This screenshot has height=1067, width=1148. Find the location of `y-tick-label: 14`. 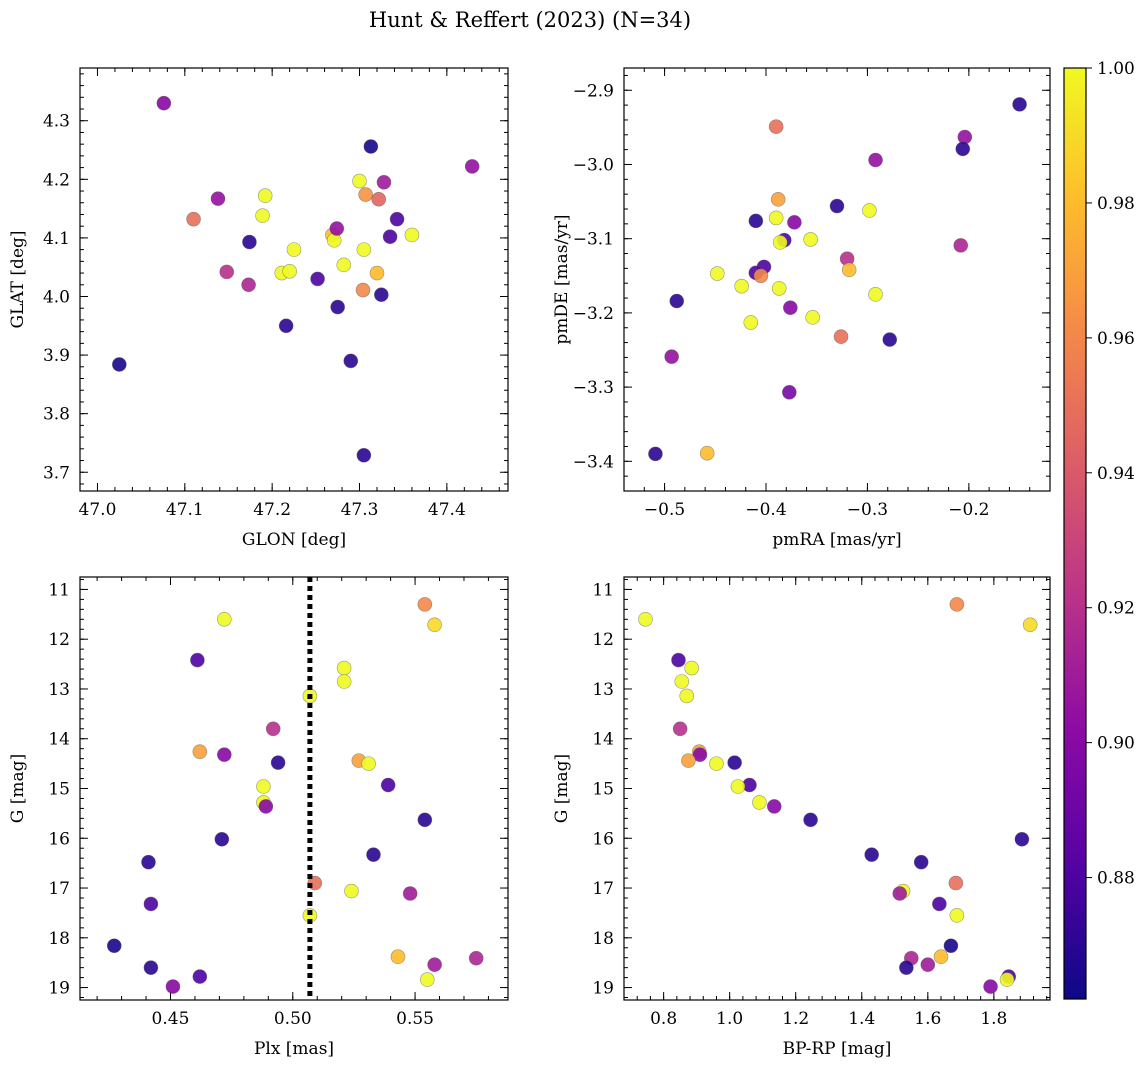

y-tick-label: 14 is located at coordinates (59, 740).